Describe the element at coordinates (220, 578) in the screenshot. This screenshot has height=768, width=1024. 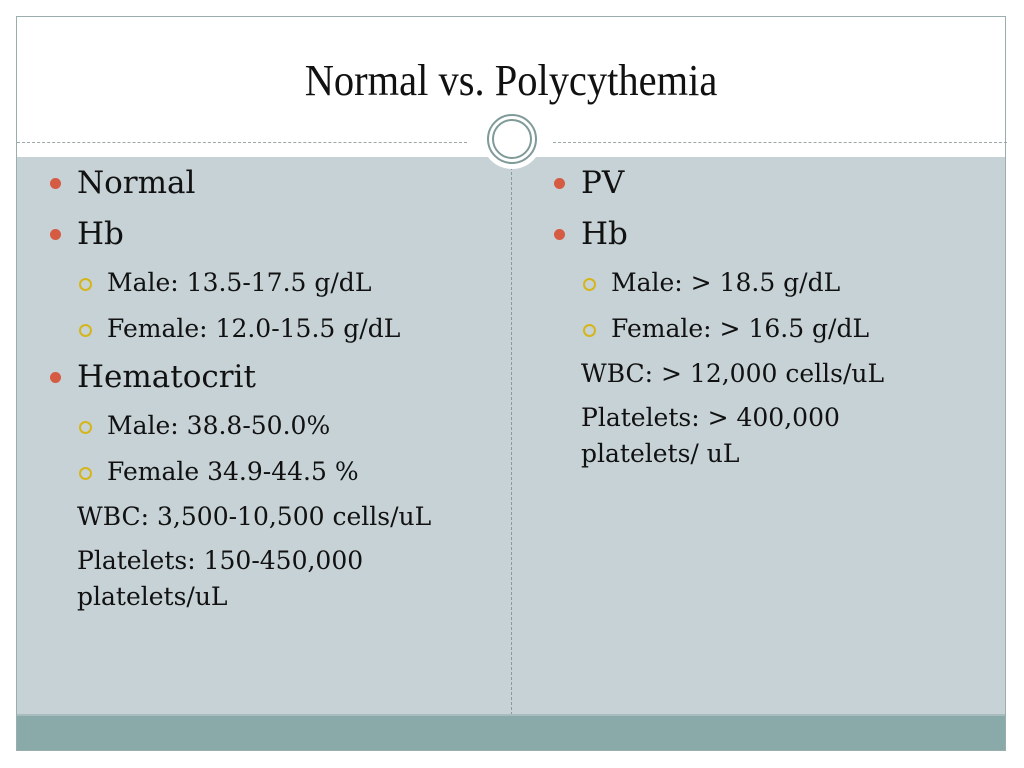
I see `plain-text-item: Platelets: 150-450,000 platelets/uL` at that location.